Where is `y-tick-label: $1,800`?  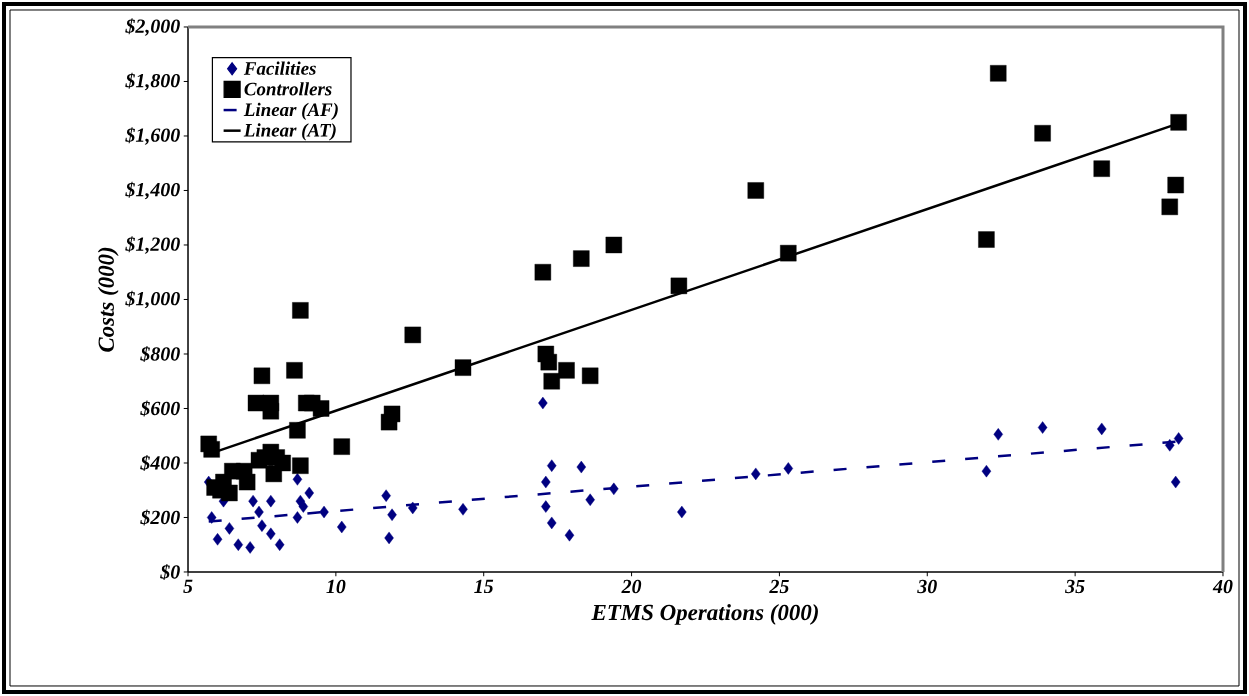 y-tick-label: $1,800 is located at coordinates (152, 81).